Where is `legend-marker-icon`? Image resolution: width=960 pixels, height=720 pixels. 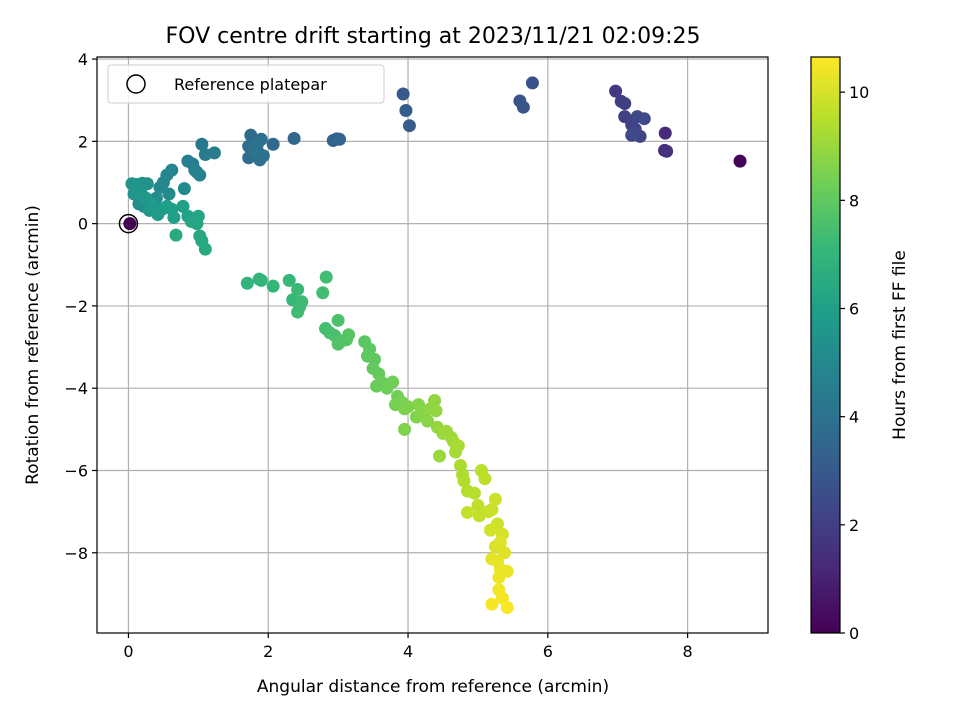
legend-marker-icon is located at coordinates (136, 84).